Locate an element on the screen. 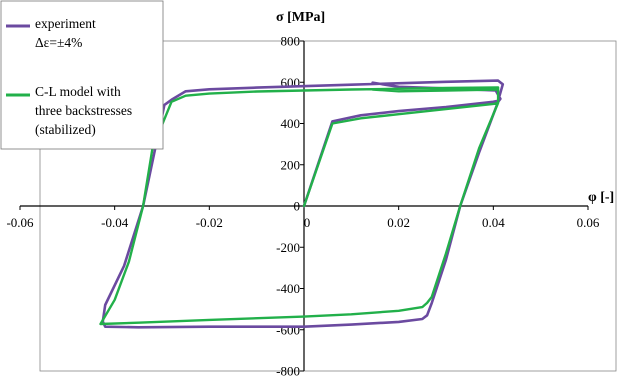 The image size is (617, 378). y-tick-label: -800 is located at coordinates (288, 371).